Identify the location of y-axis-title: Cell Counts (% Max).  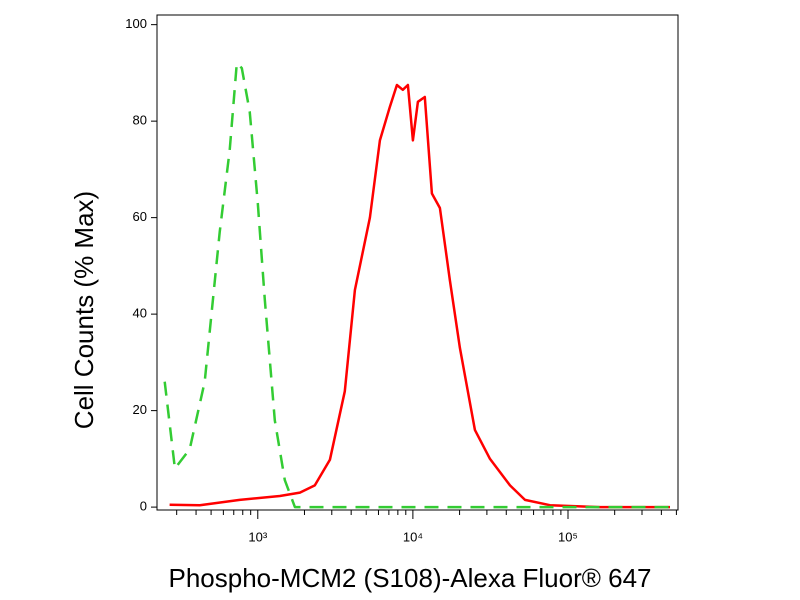
(84, 310).